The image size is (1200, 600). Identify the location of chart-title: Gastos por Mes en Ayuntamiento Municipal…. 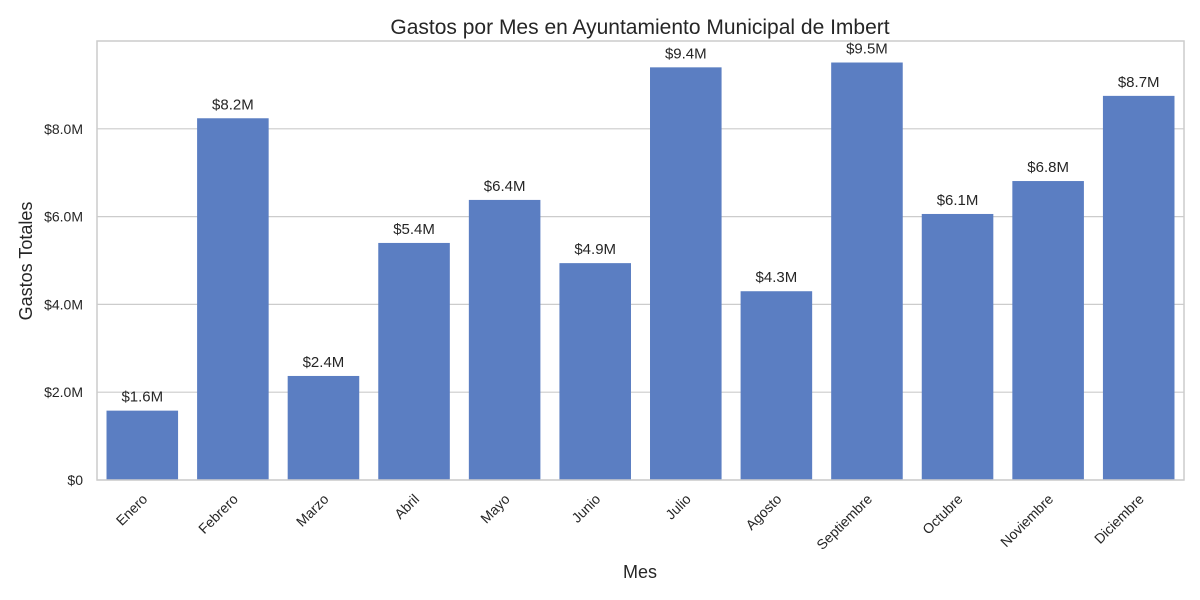
(639, 27).